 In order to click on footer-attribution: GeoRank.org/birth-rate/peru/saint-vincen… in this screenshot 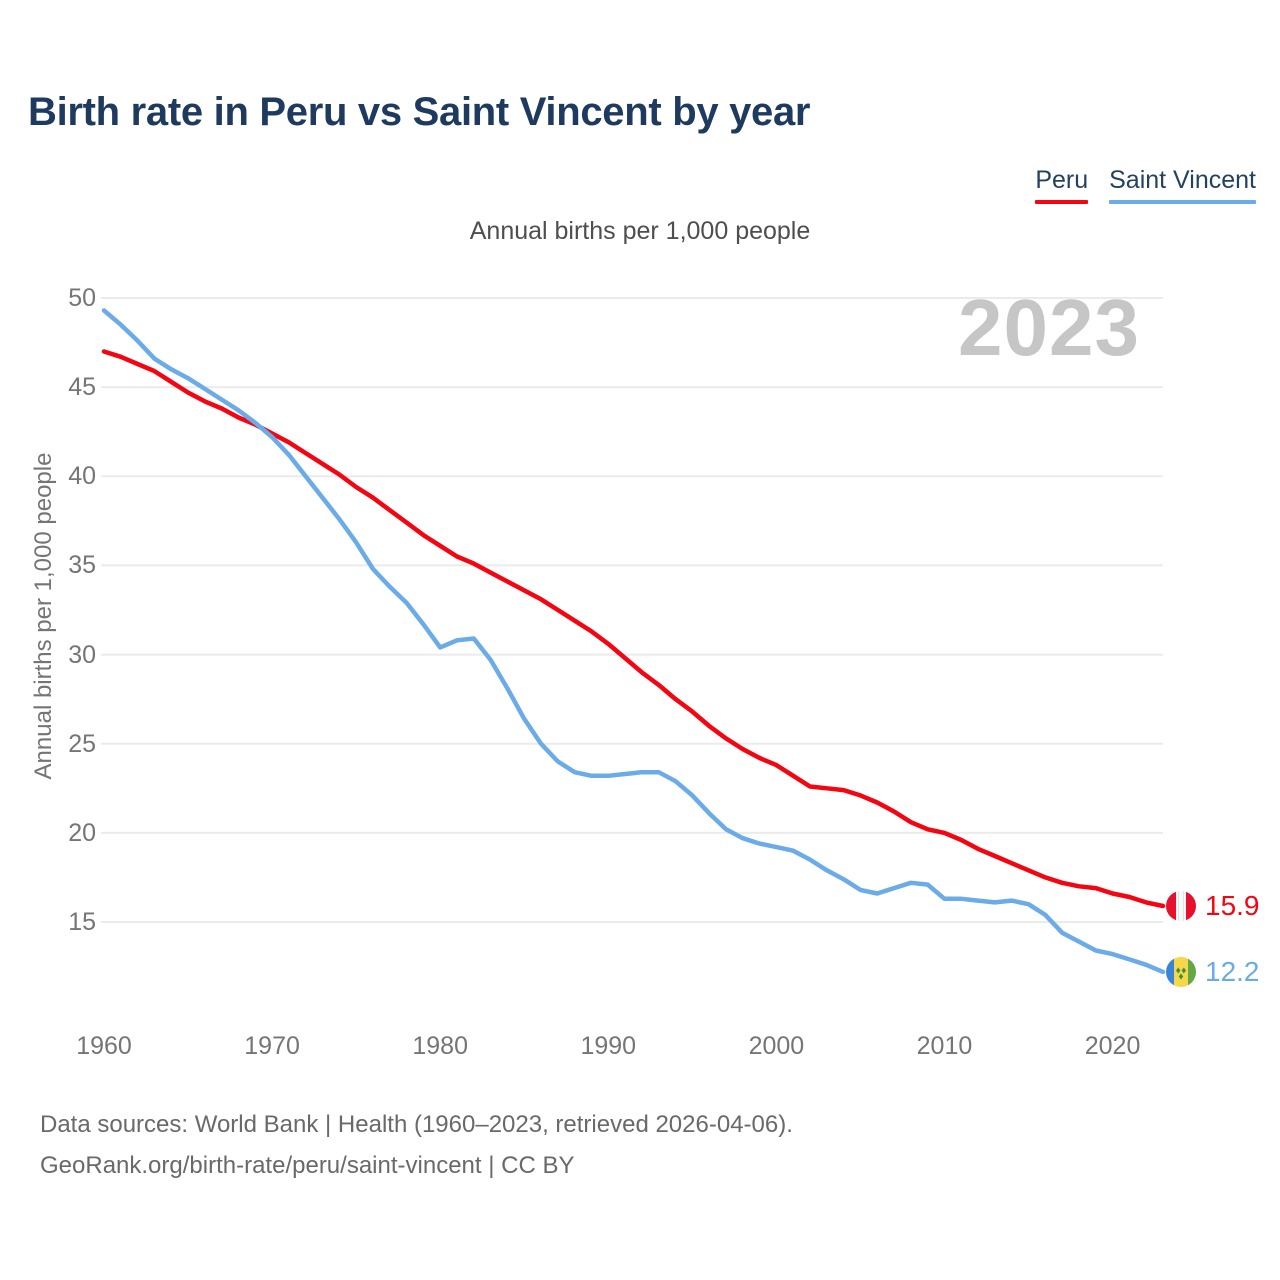, I will do `click(307, 1165)`.